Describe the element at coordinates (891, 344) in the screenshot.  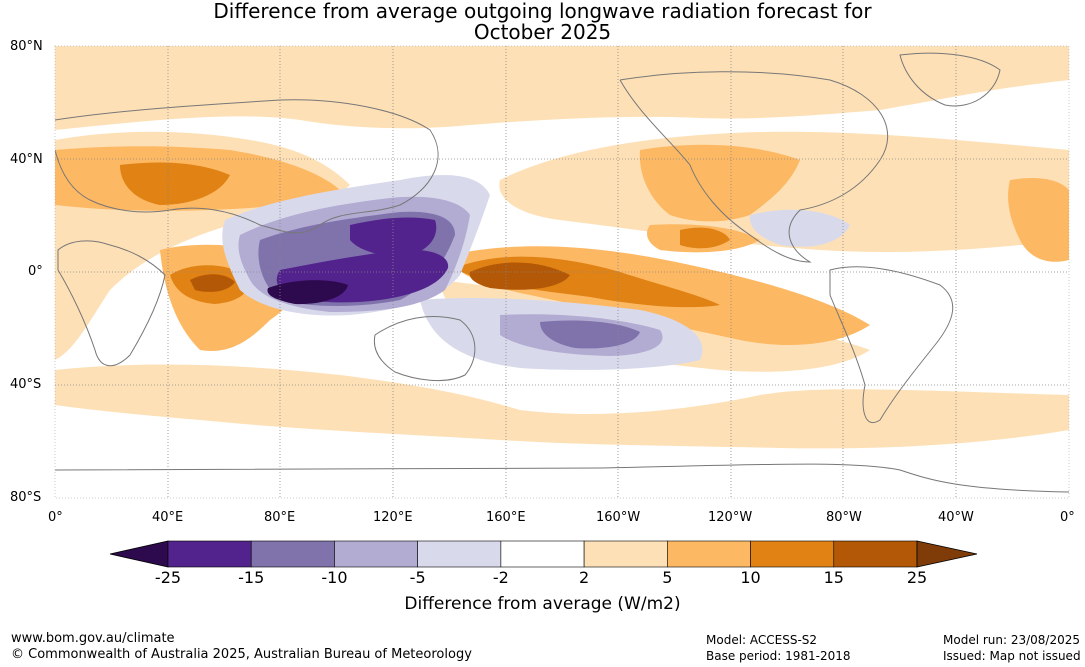
I see `coastline-south-america` at that location.